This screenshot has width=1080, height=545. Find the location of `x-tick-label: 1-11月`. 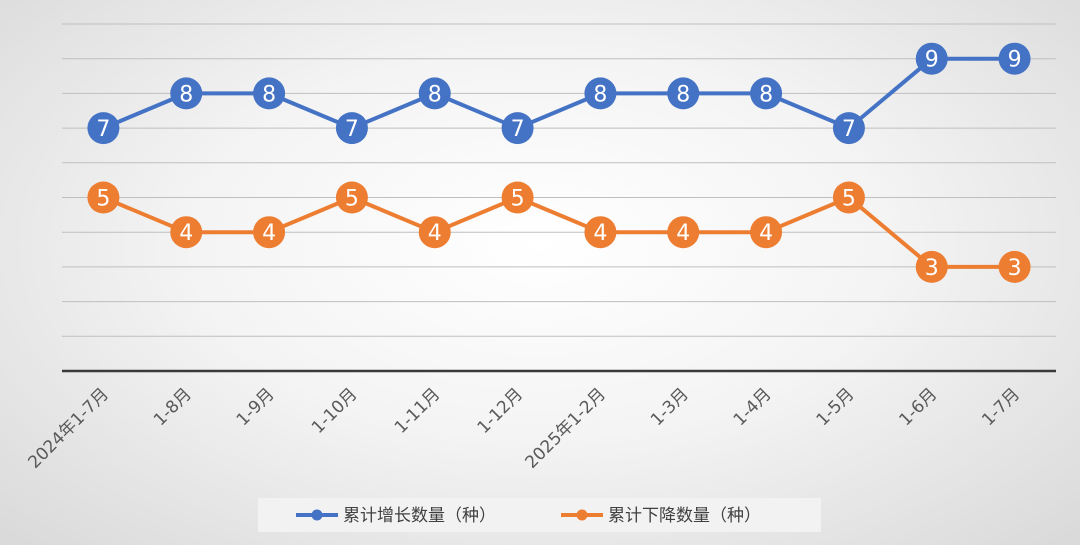

x-tick-label: 1-11月 is located at coordinates (417, 410).